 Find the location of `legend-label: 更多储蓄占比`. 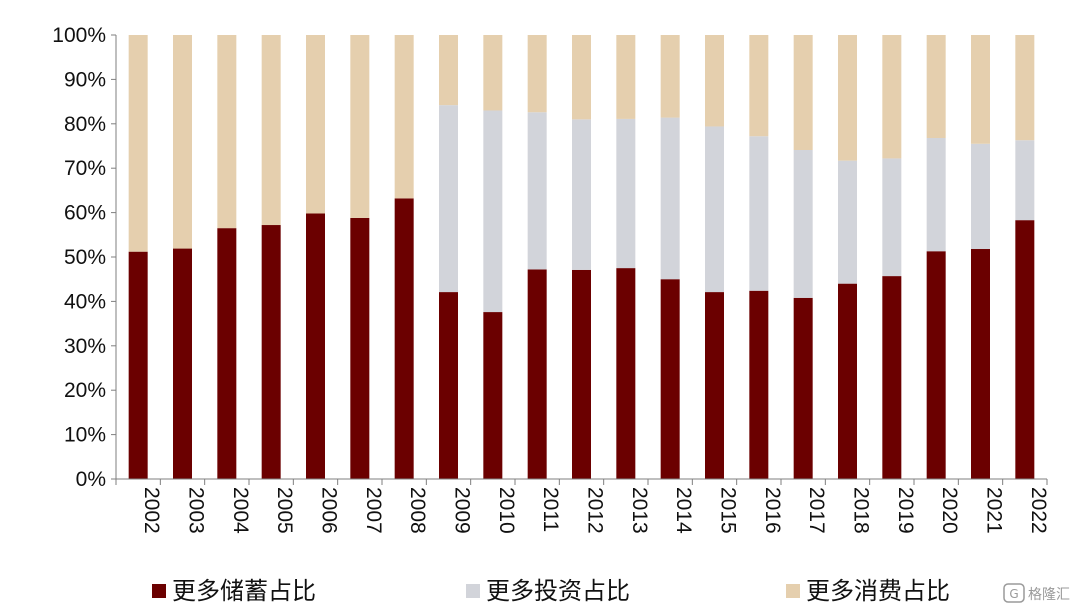

legend-label: 更多储蓄占比 is located at coordinates (244, 591).